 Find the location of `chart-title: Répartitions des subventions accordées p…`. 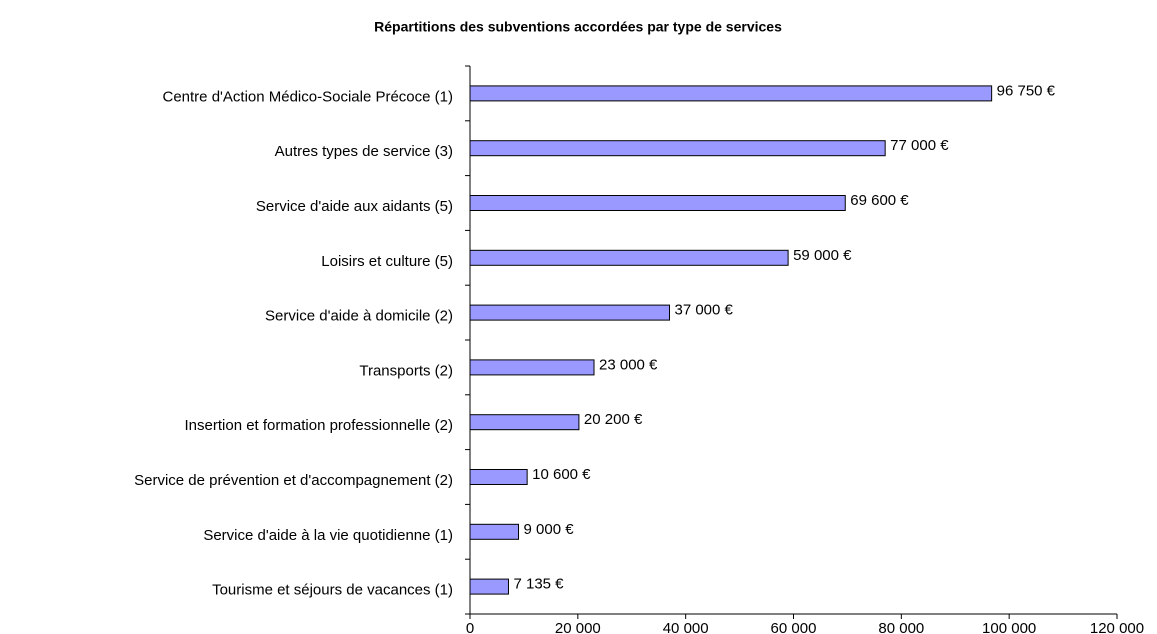

chart-title: Répartitions des subventions accordées p… is located at coordinates (578, 27).